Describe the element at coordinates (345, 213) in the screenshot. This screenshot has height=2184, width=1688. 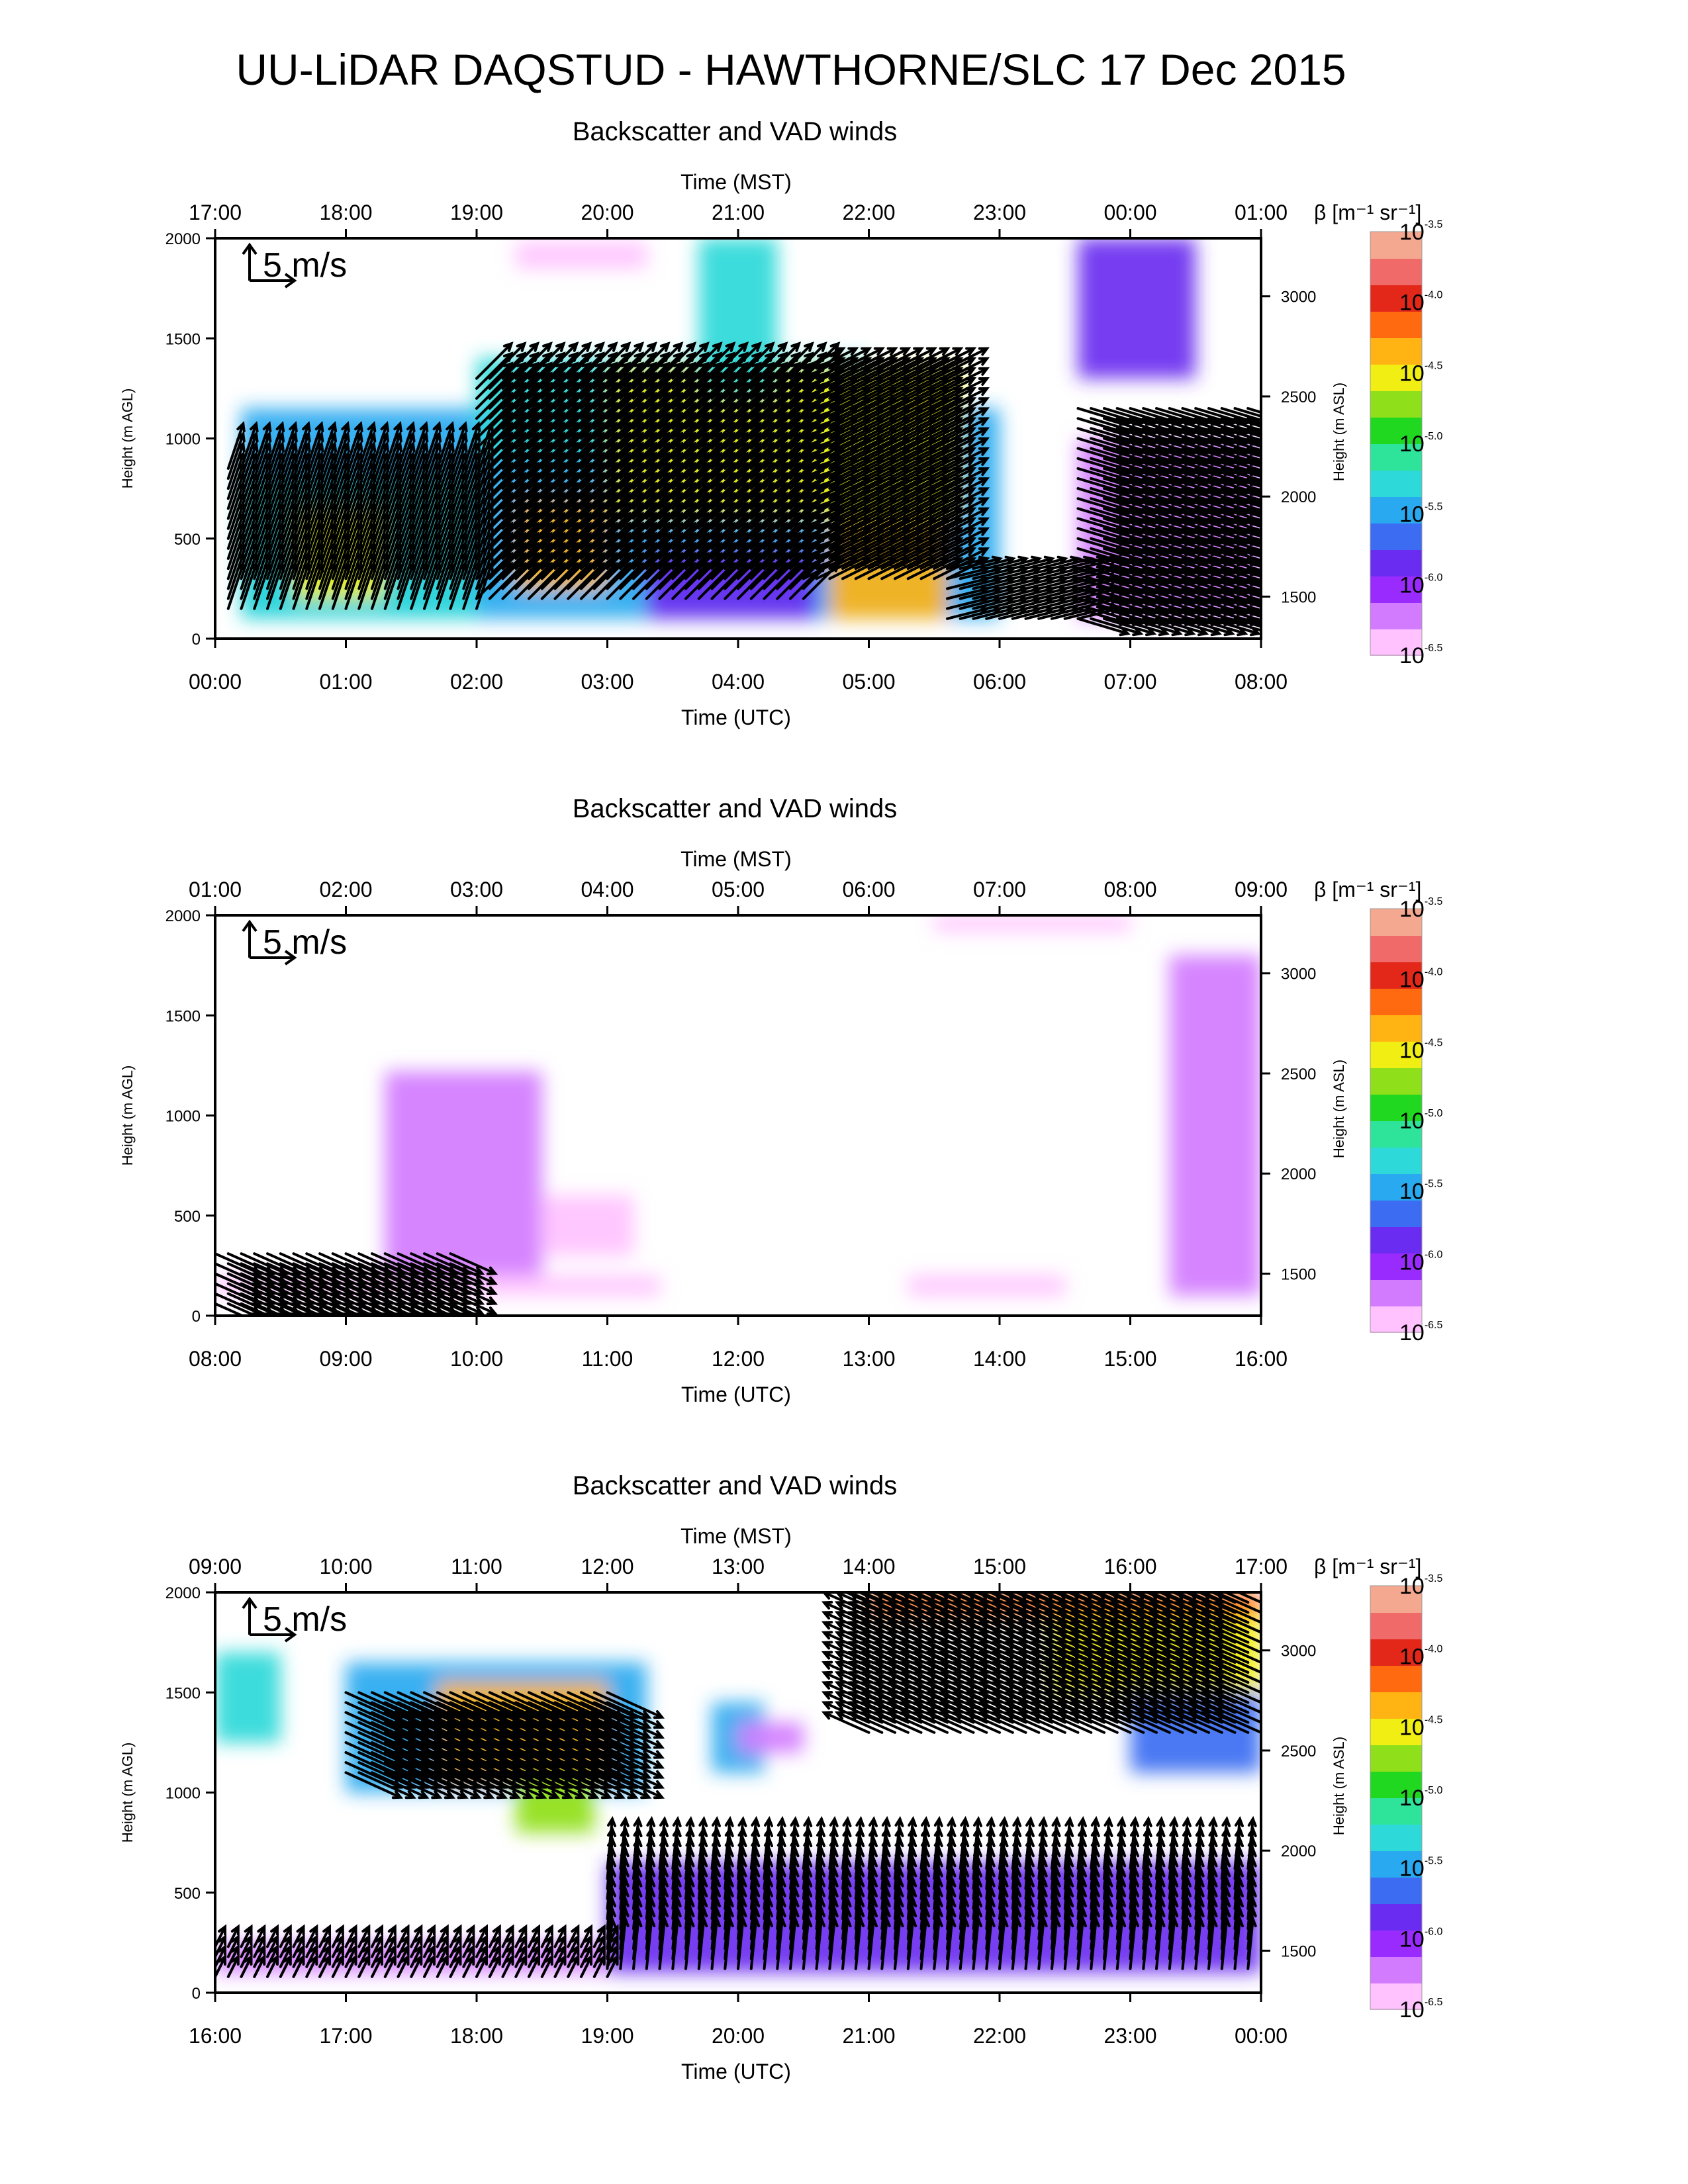
I see `top-tick-label: 18:00` at that location.